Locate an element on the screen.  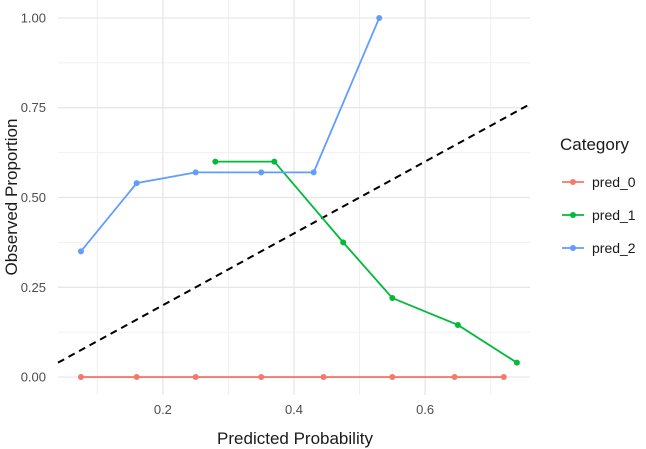
legend-label: pred_1 is located at coordinates (614, 215).